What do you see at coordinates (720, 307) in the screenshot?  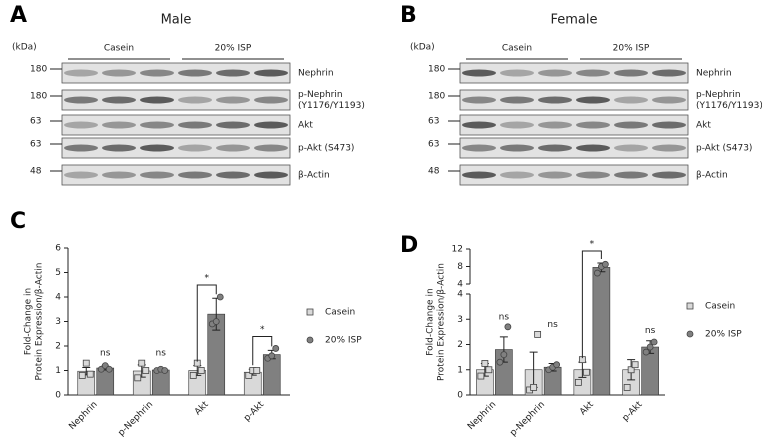 I see `legend-label: Casein` at bounding box center [720, 307].